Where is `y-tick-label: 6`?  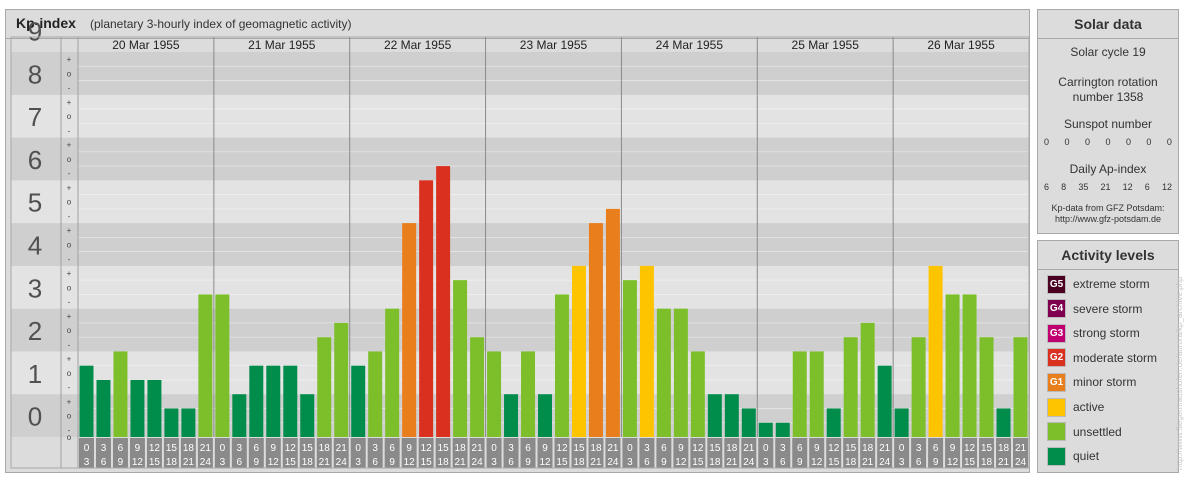 y-tick-label: 6 is located at coordinates (35, 160).